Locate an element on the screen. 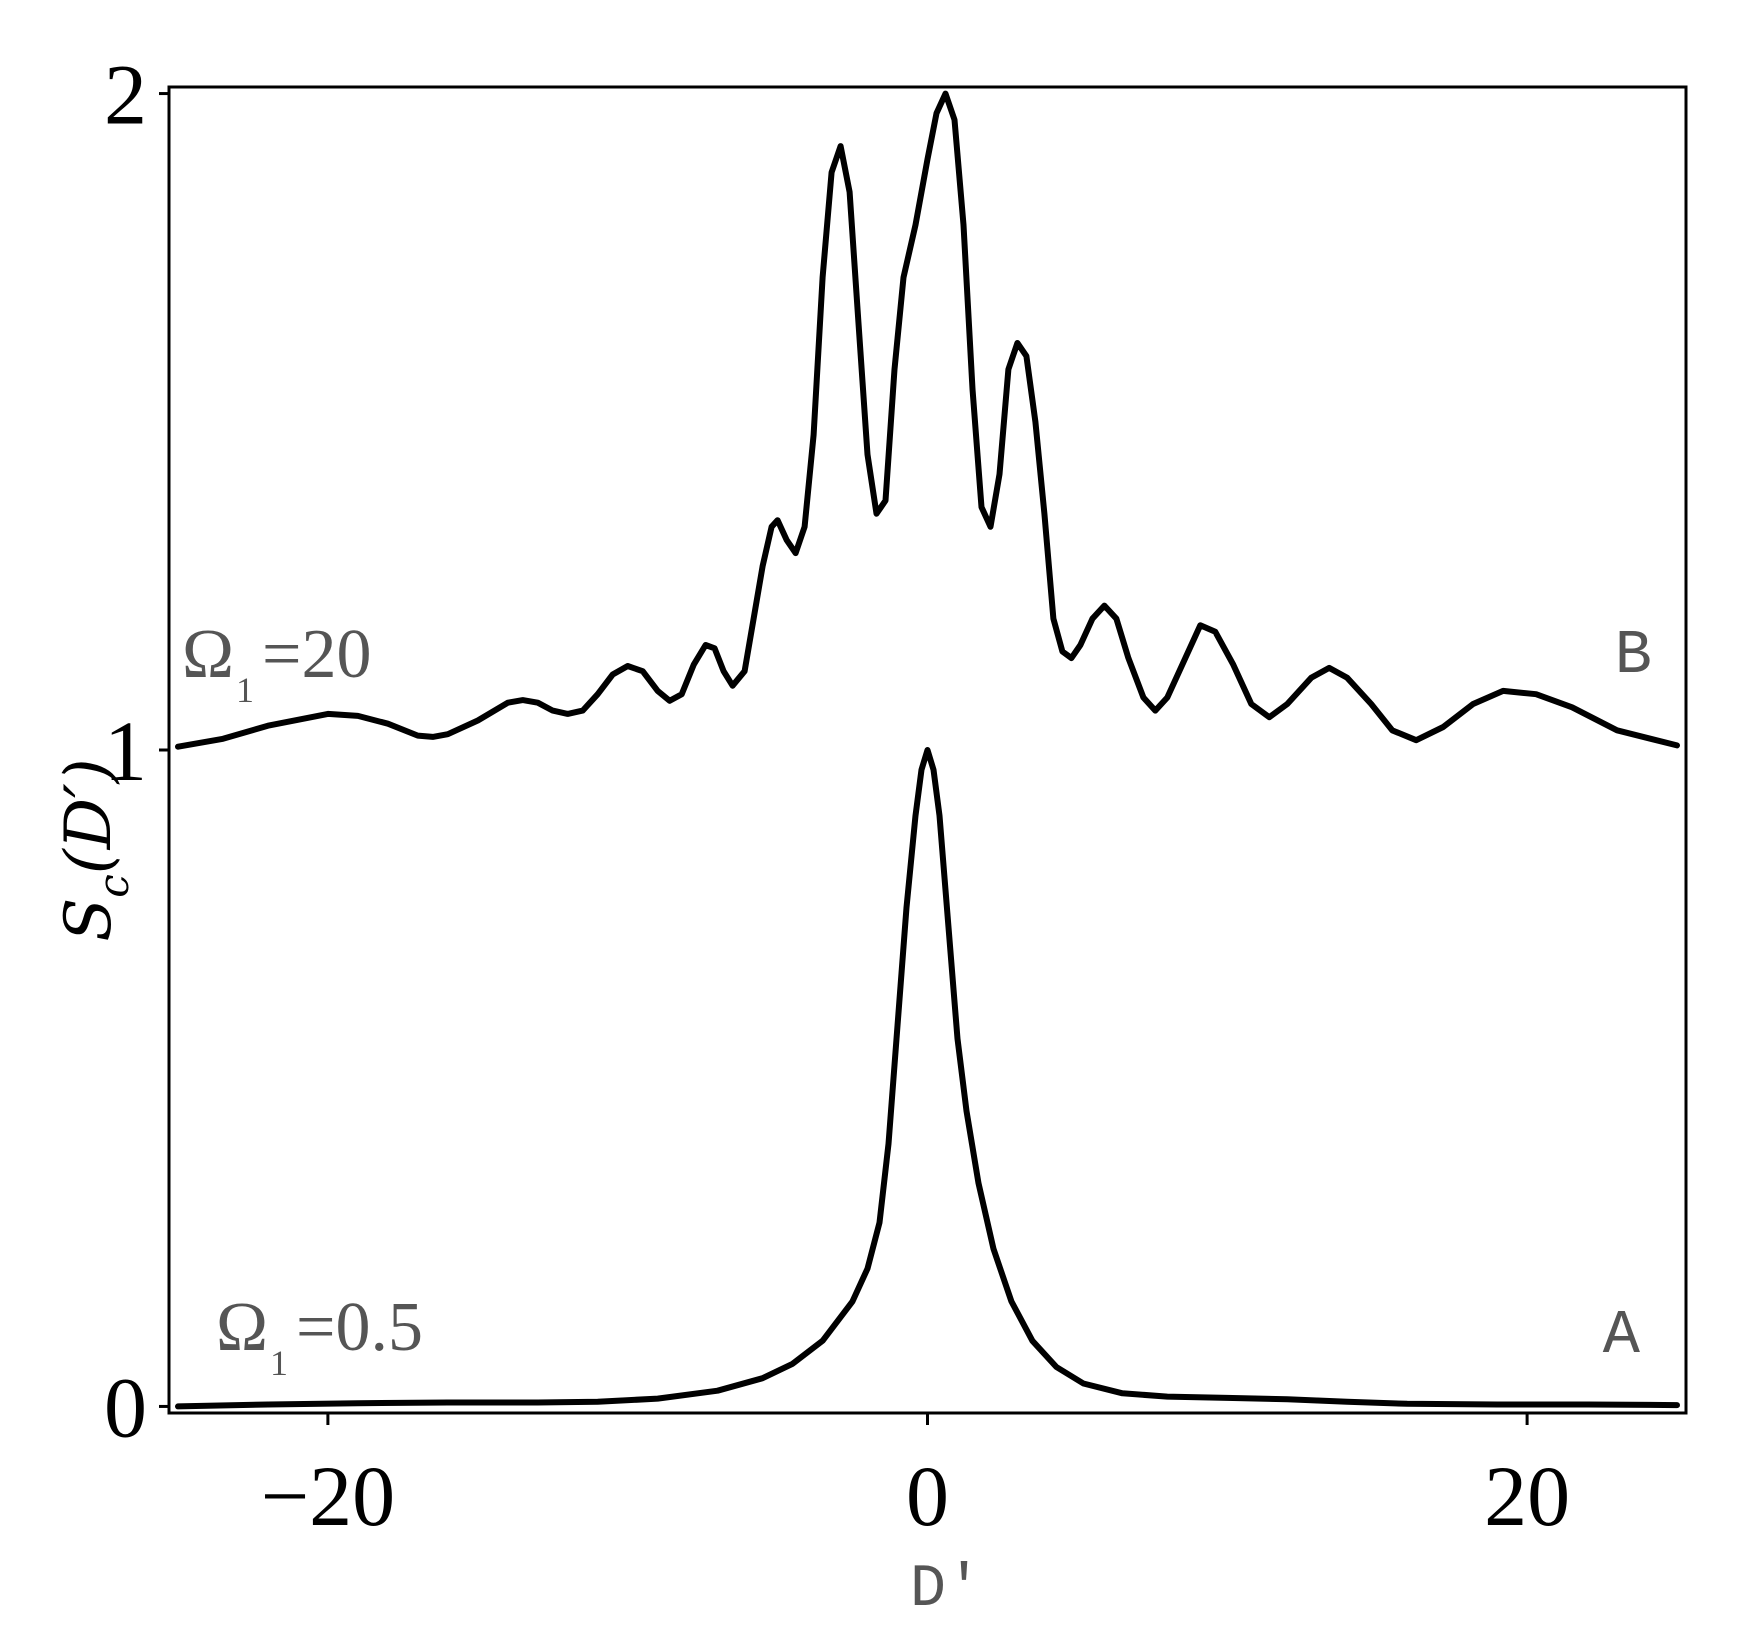  annotation-omega-b-symbol: Ω is located at coordinates (208, 654).